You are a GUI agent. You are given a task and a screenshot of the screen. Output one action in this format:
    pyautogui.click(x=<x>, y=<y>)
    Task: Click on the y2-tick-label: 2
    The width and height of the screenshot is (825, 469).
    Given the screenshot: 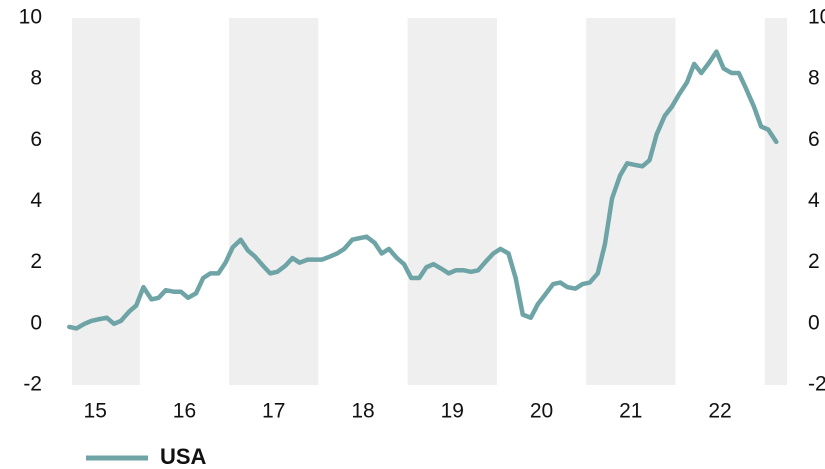 What is the action you would take?
    pyautogui.click(x=814, y=261)
    